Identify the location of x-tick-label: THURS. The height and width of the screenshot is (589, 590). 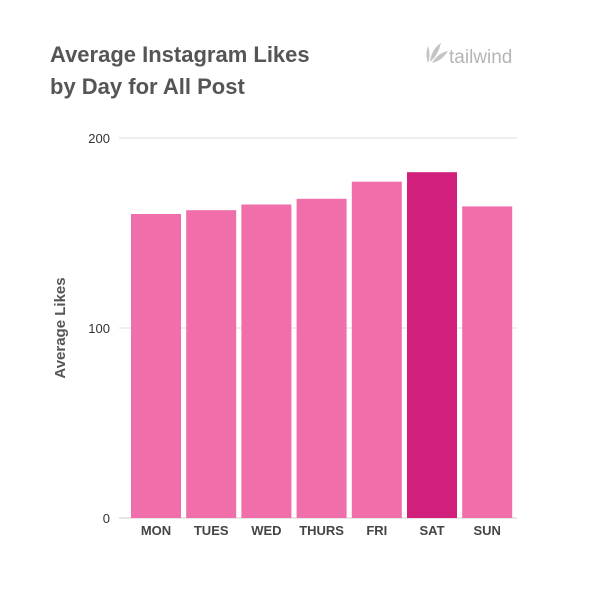
(321, 530).